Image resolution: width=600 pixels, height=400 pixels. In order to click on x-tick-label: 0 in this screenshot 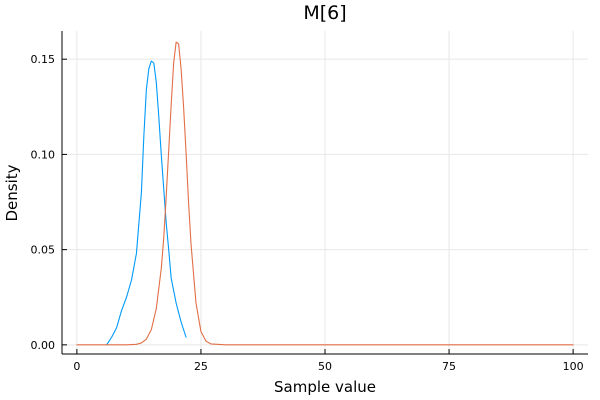, I will do `click(76, 366)`.